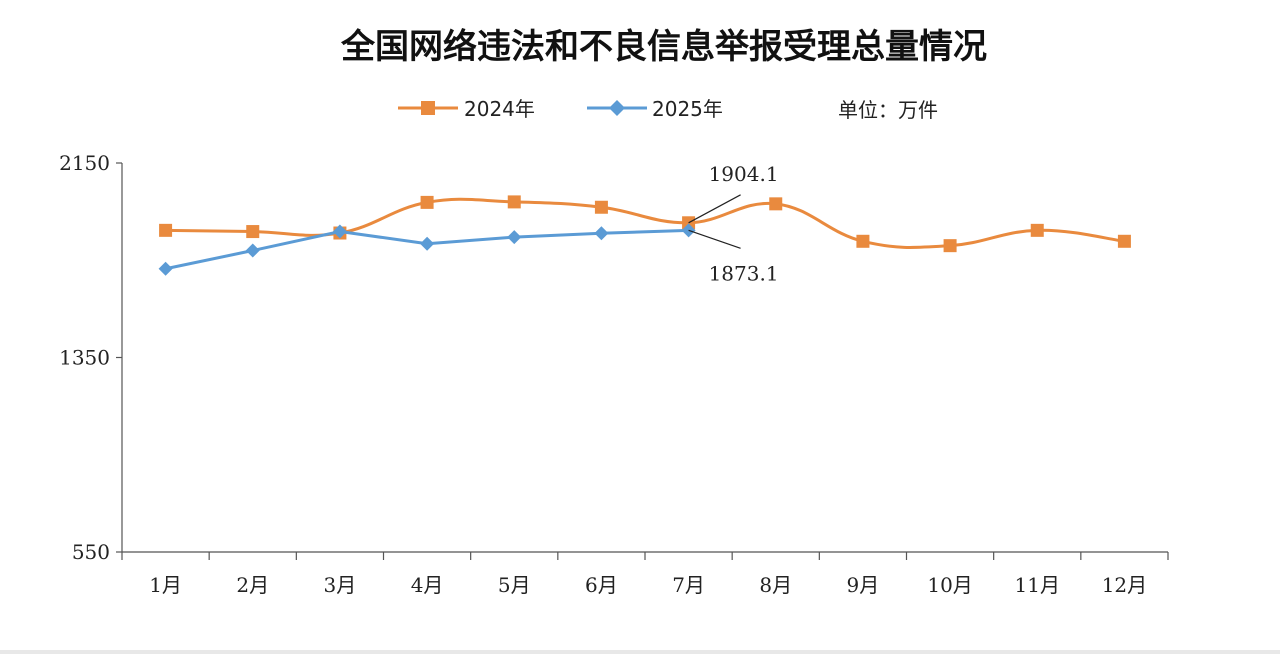 The width and height of the screenshot is (1280, 654). Describe the element at coordinates (428, 108) in the screenshot. I see `legend-marker-2024` at that location.